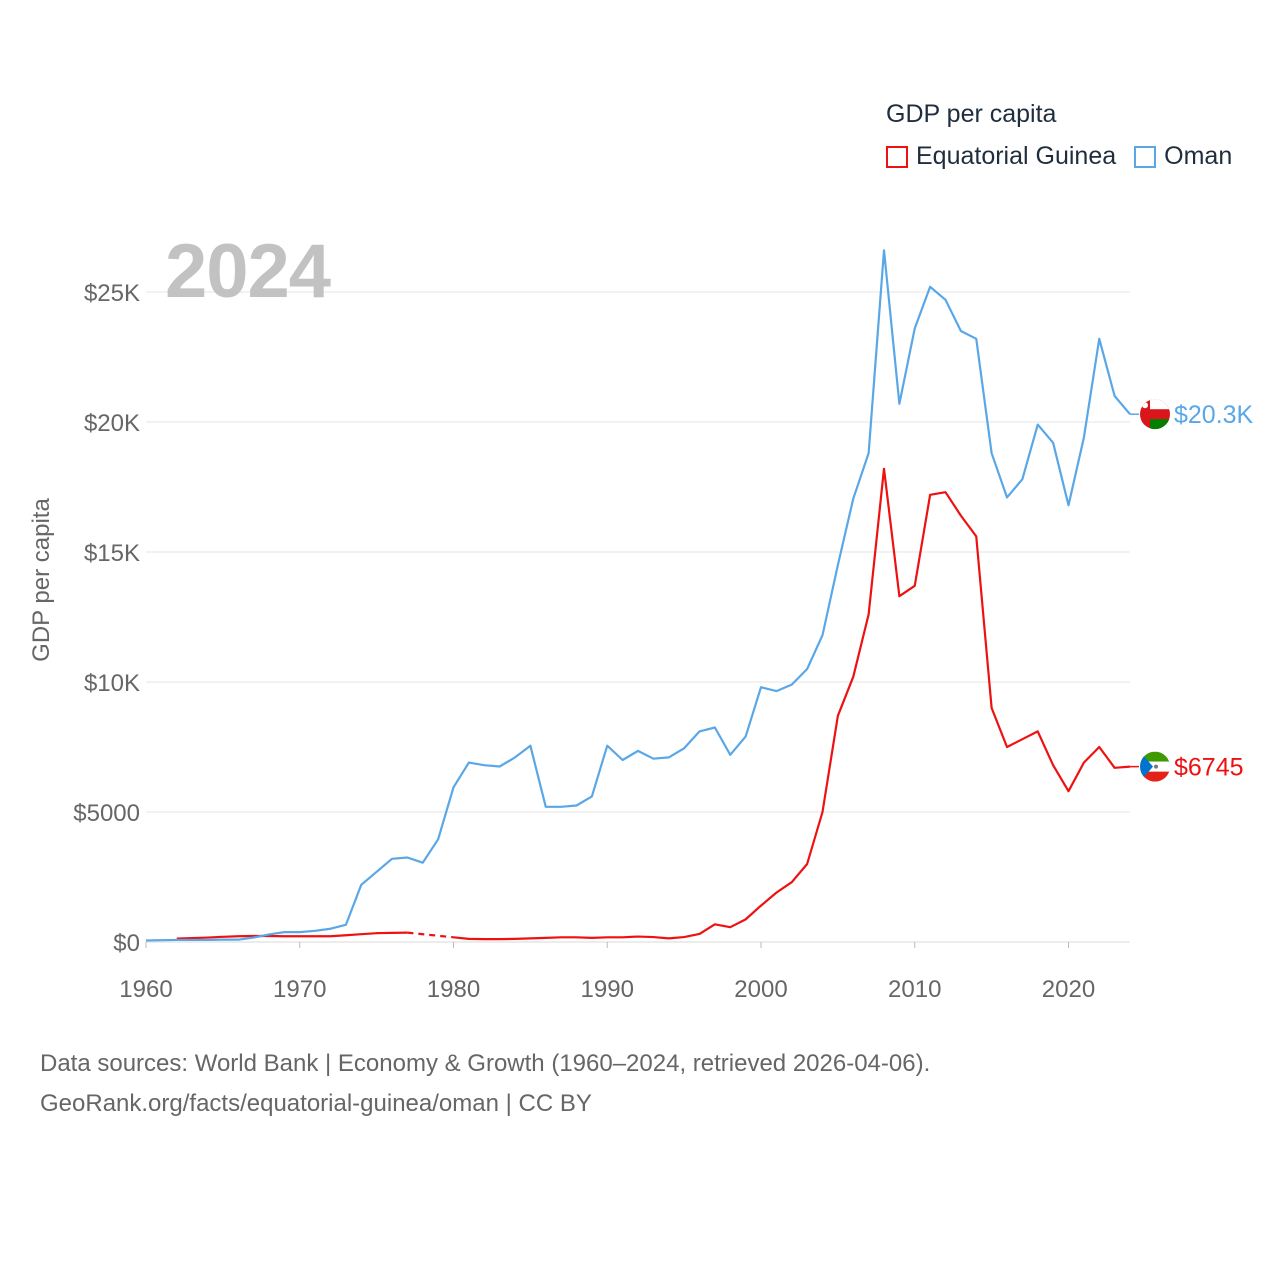  What do you see at coordinates (1145, 156) in the screenshot?
I see `legend-swatch-oman` at bounding box center [1145, 156].